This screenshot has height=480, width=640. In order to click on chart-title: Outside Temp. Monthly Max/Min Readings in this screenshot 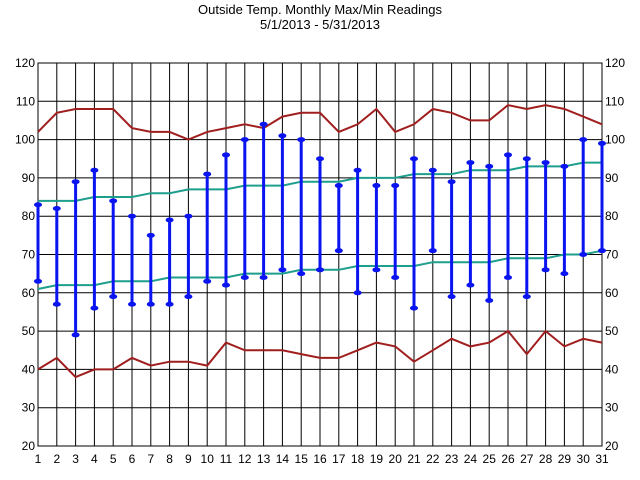, I will do `click(320, 9)`.